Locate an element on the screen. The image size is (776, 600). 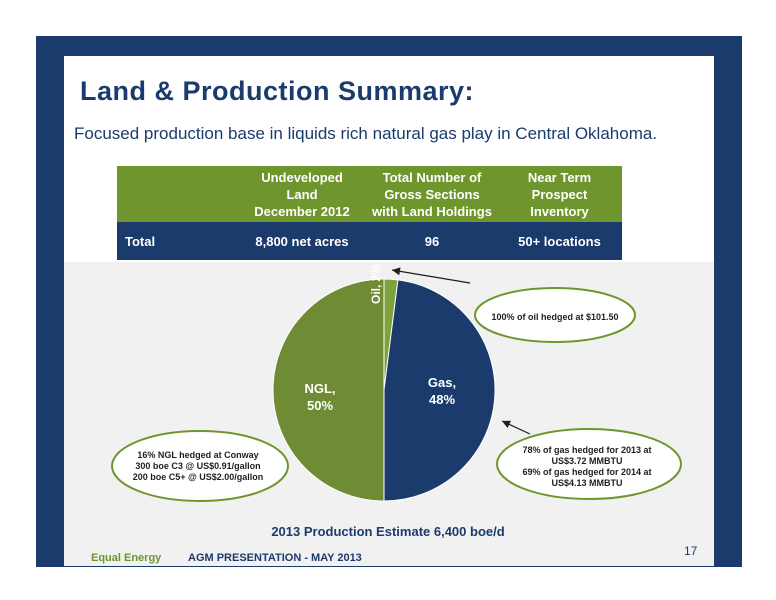
ngl-note-oval is located at coordinates (200, 466).